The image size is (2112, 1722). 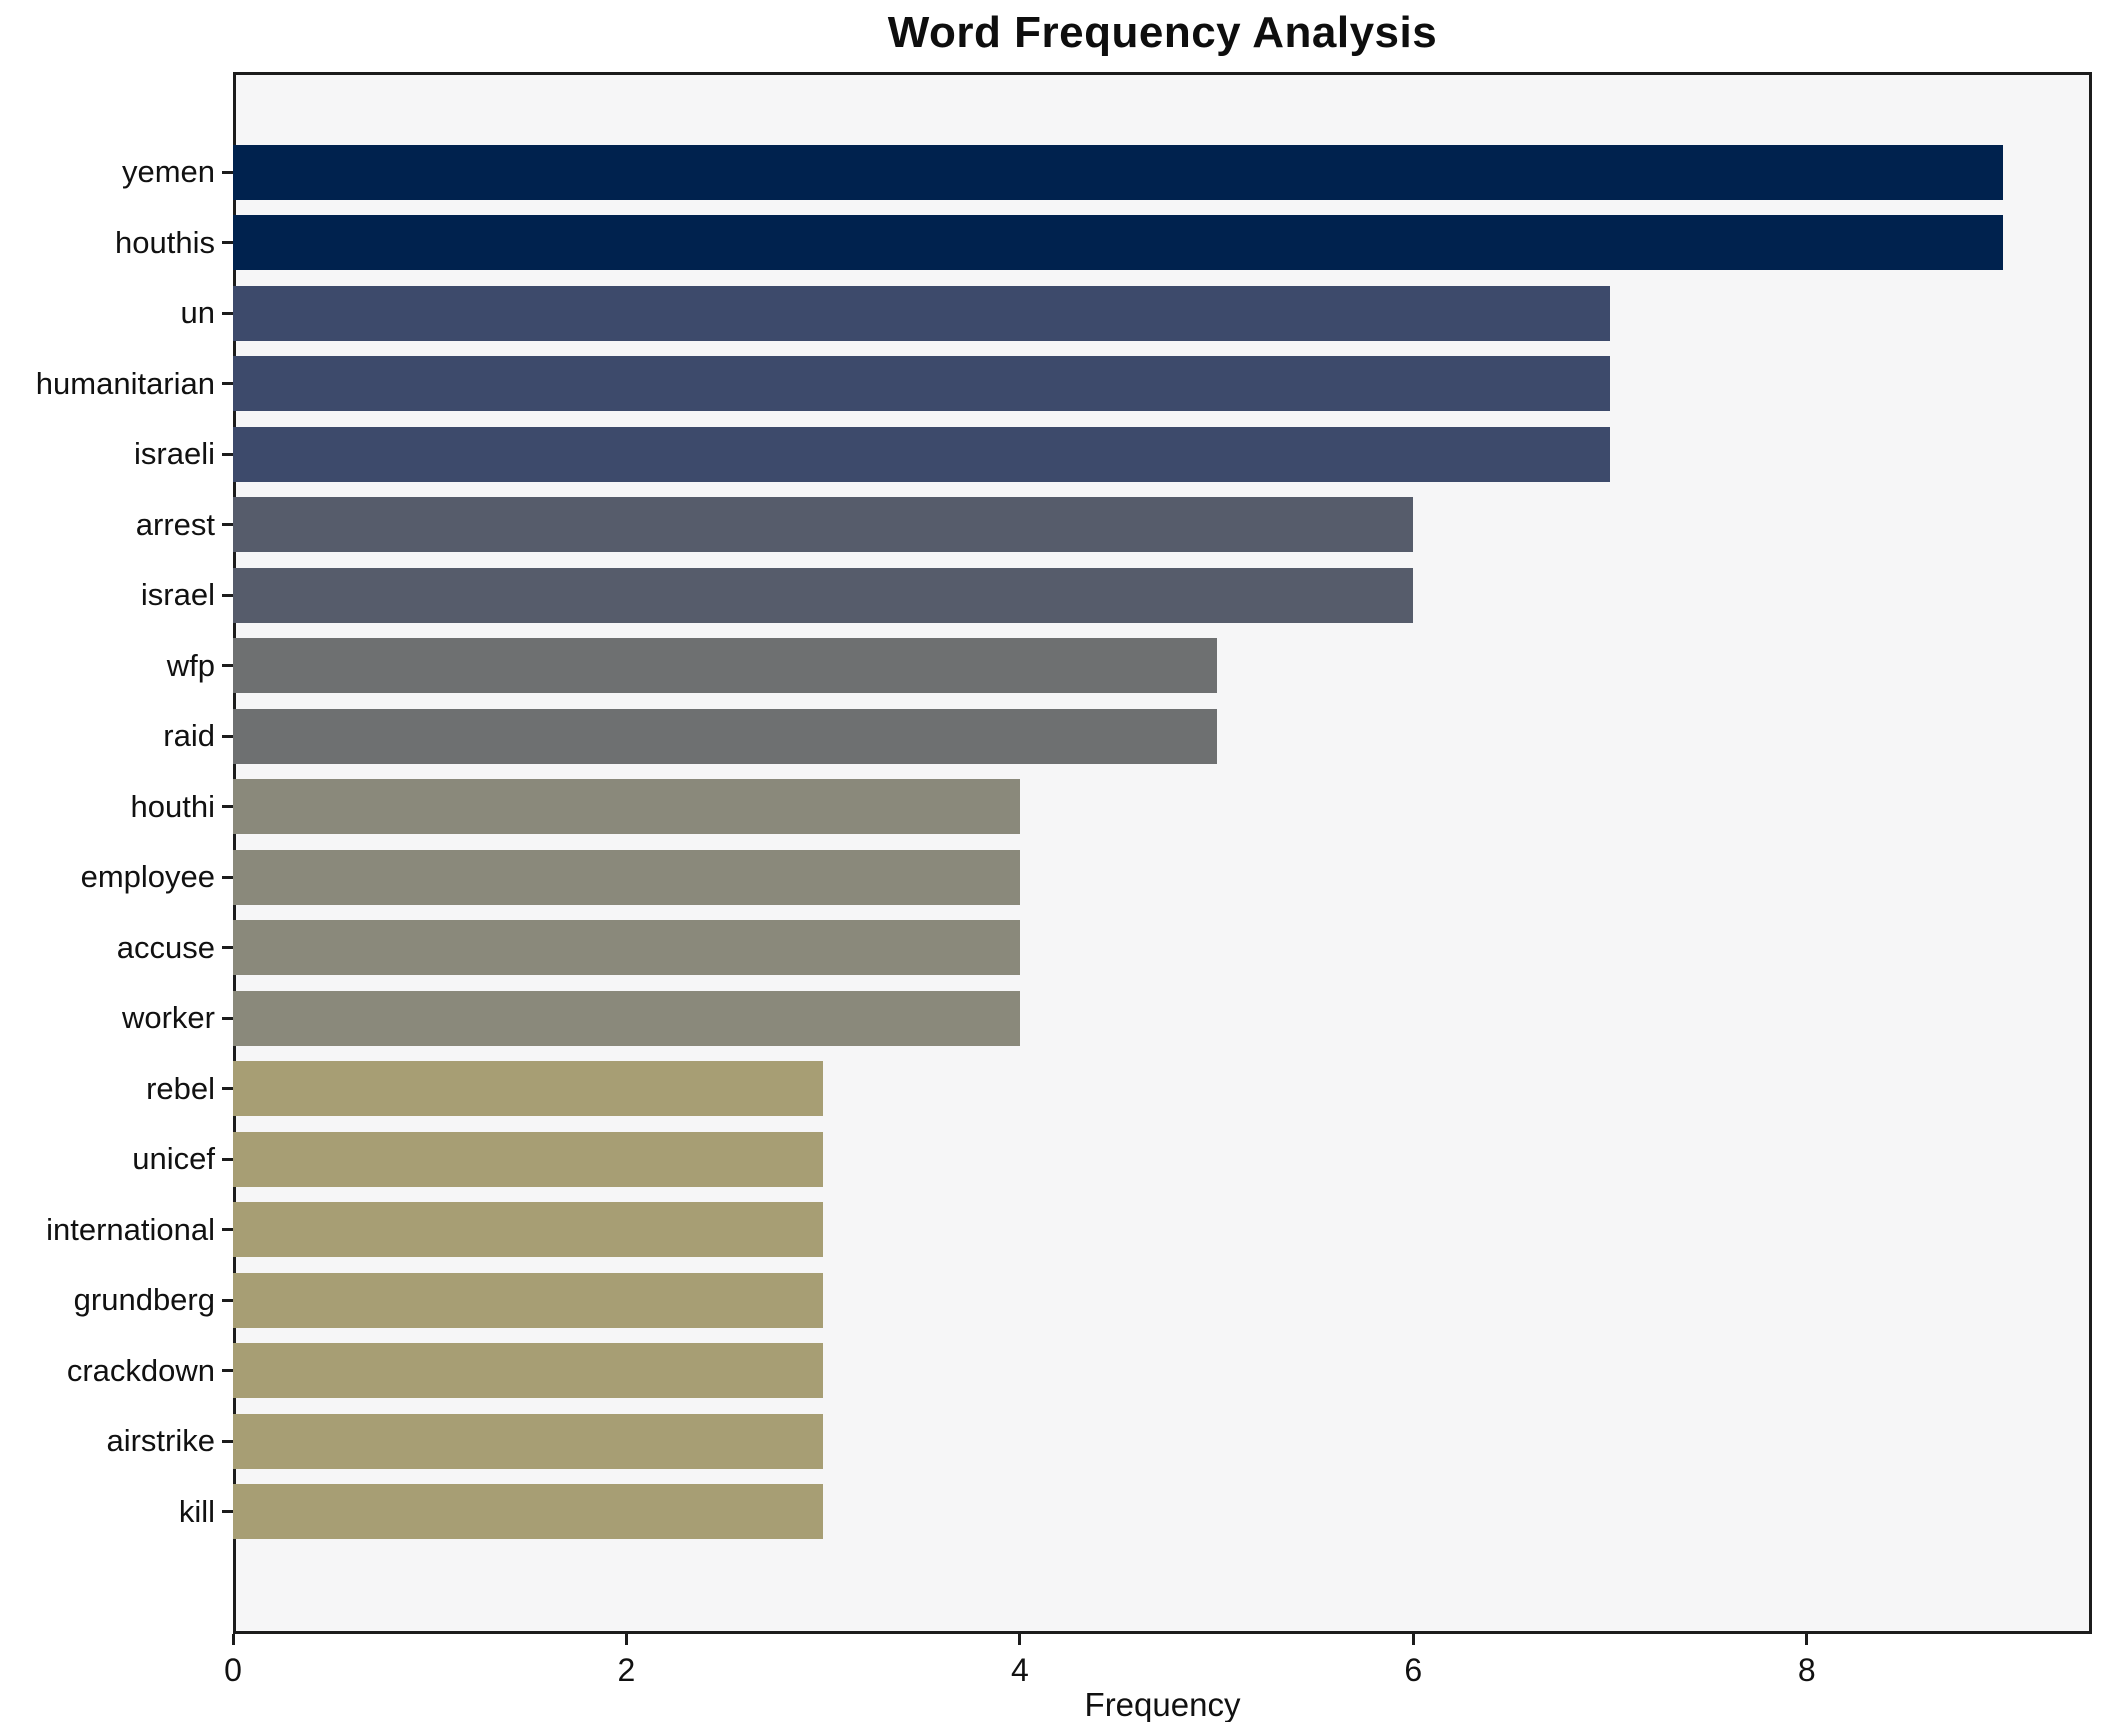 I want to click on bar-crackdown, so click(x=528, y=1371).